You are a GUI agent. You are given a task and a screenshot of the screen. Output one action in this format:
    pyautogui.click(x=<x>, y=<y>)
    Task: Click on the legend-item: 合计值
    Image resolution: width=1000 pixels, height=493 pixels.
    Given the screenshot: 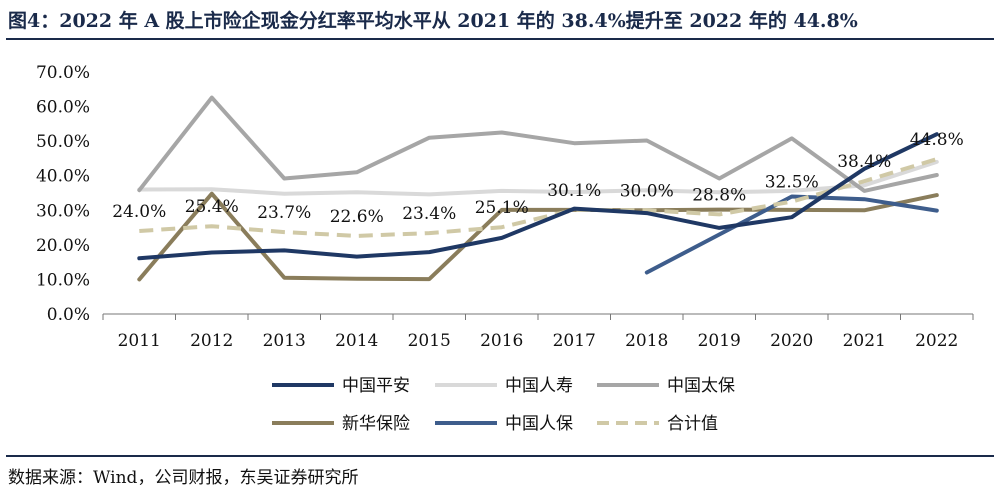 What is the action you would take?
    pyautogui.click(x=657, y=424)
    